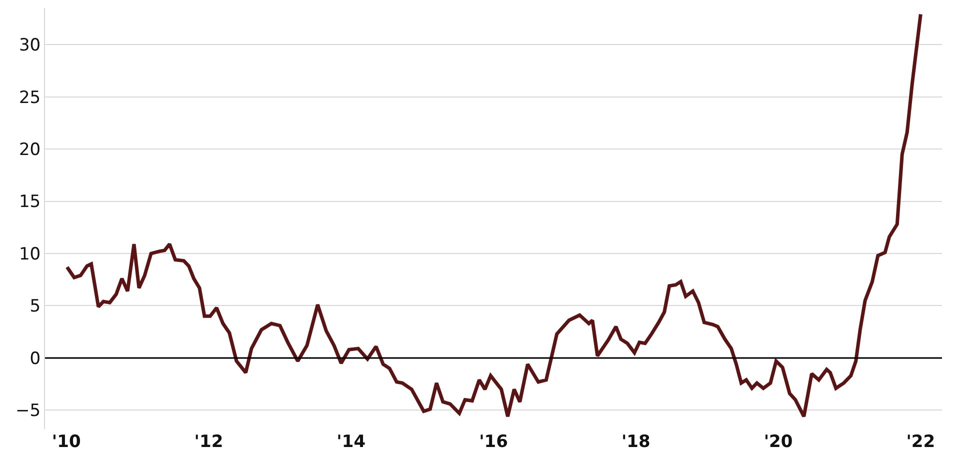 This screenshot has width=960, height=461. I want to click on y-tick-label: 20, so click(29, 150).